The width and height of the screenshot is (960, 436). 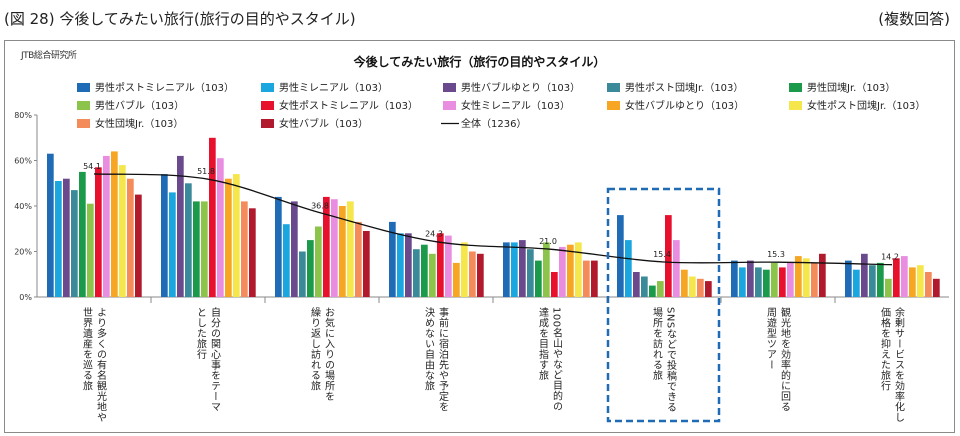 What do you see at coordinates (315, 349) in the screenshot?
I see `x-category-label: 繰り返し訪れる旅` at bounding box center [315, 349].